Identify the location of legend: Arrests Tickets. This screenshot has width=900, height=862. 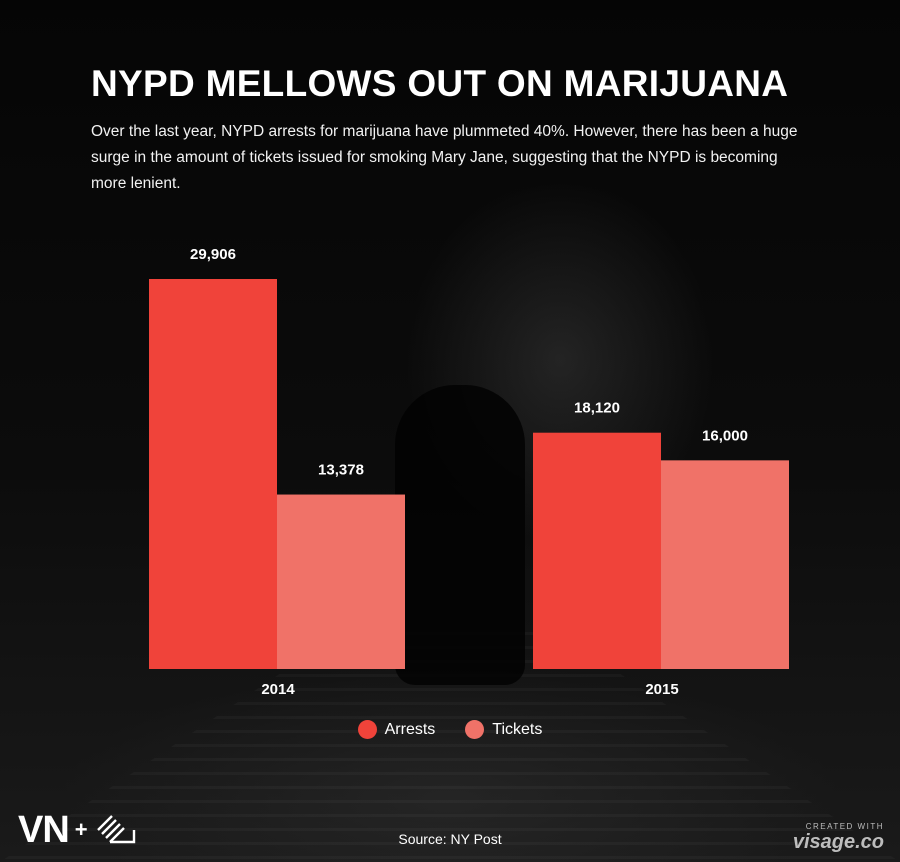
(450, 729).